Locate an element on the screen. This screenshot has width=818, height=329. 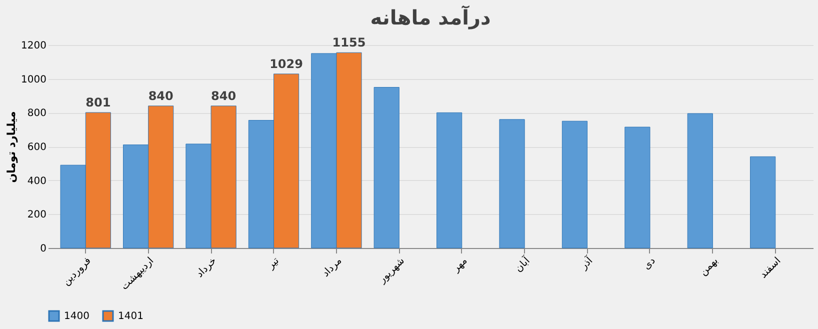
chart-title: درآمد ماهانه is located at coordinates (430, 17).